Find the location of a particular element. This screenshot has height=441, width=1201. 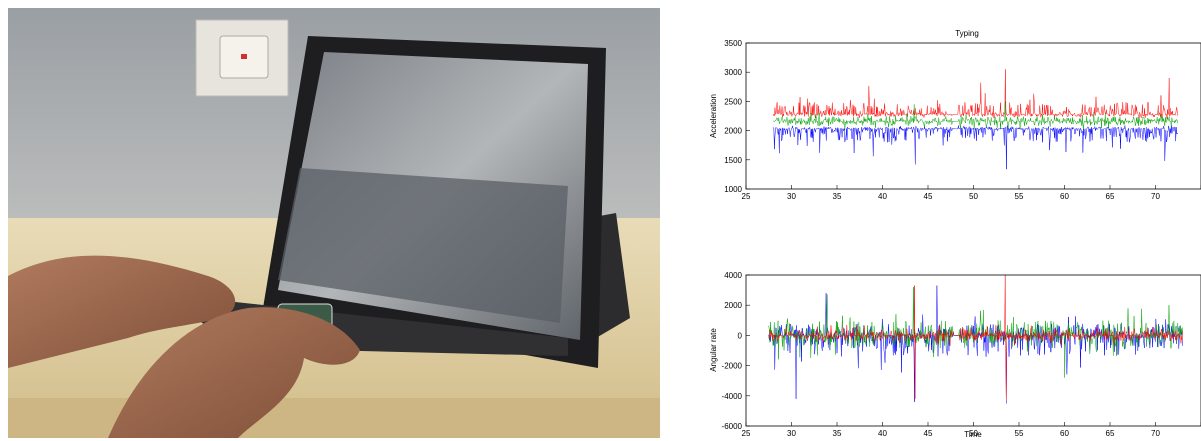

y-tick-label: -2000 is located at coordinates (732, 366).